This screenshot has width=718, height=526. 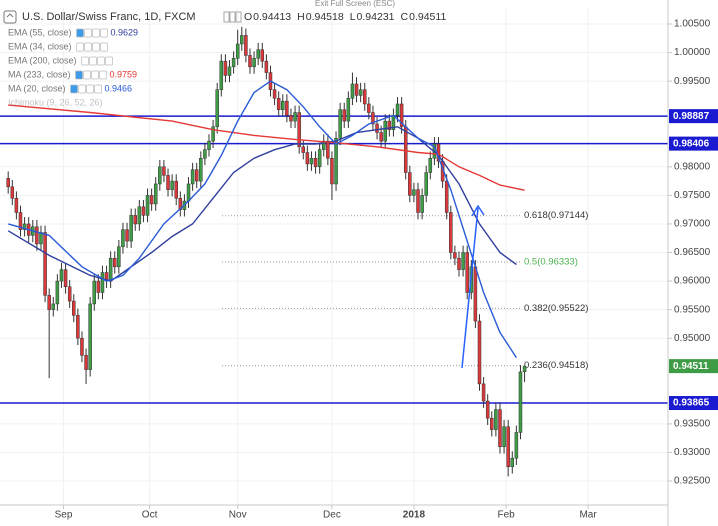 I want to click on y-tick-label: 0.95500, so click(x=692, y=309).